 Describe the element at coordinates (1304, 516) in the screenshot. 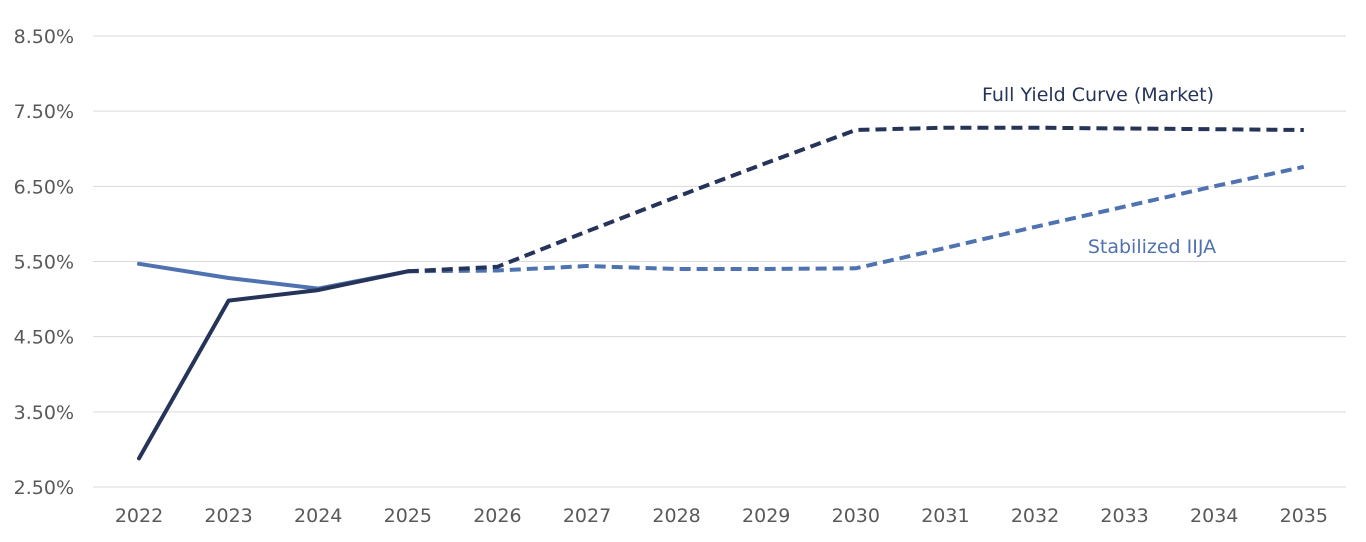

I see `x-tick-label: 2035` at that location.